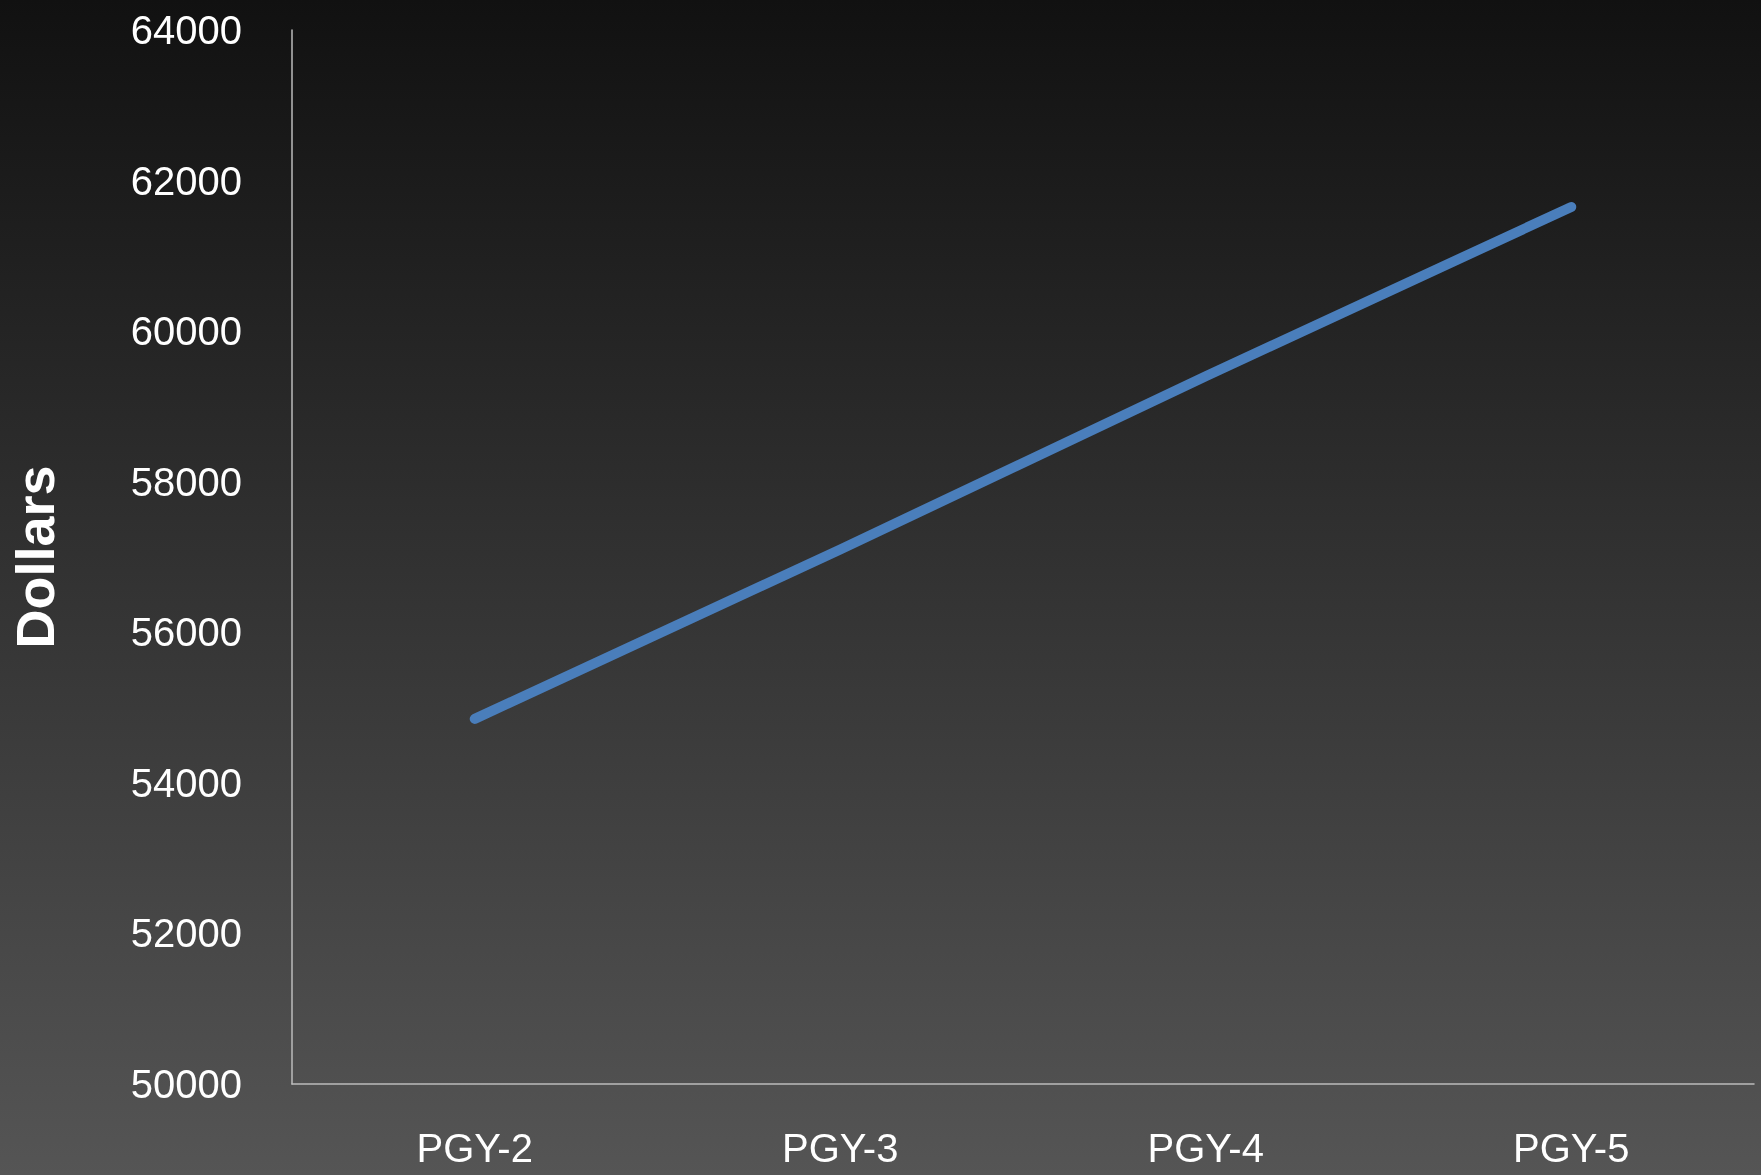 The height and width of the screenshot is (1175, 1761). Describe the element at coordinates (186, 30) in the screenshot. I see `y-tick-label: 64000` at that location.